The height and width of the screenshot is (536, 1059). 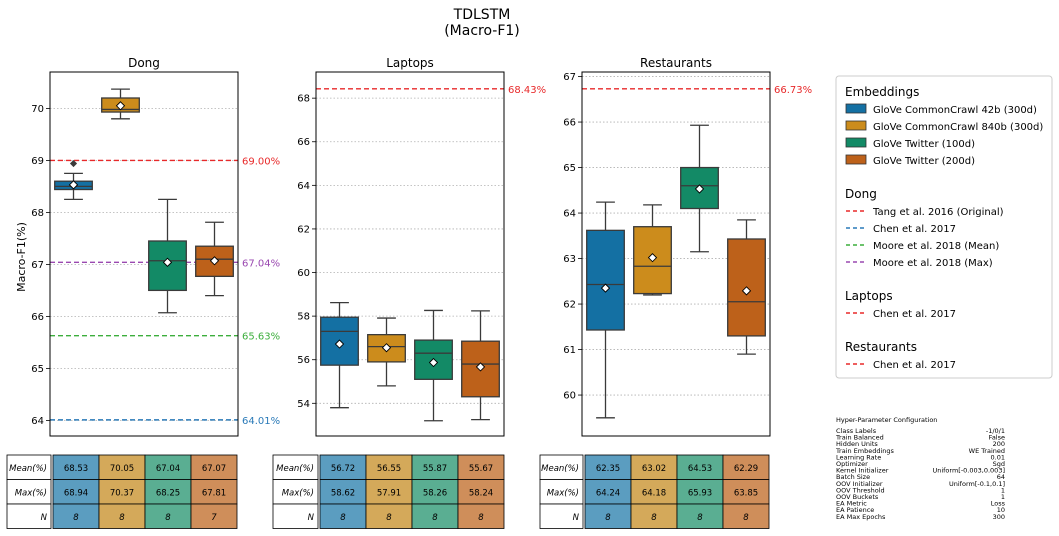 What do you see at coordinates (303, 99) in the screenshot?
I see `y-tick-label: 68` at bounding box center [303, 99].